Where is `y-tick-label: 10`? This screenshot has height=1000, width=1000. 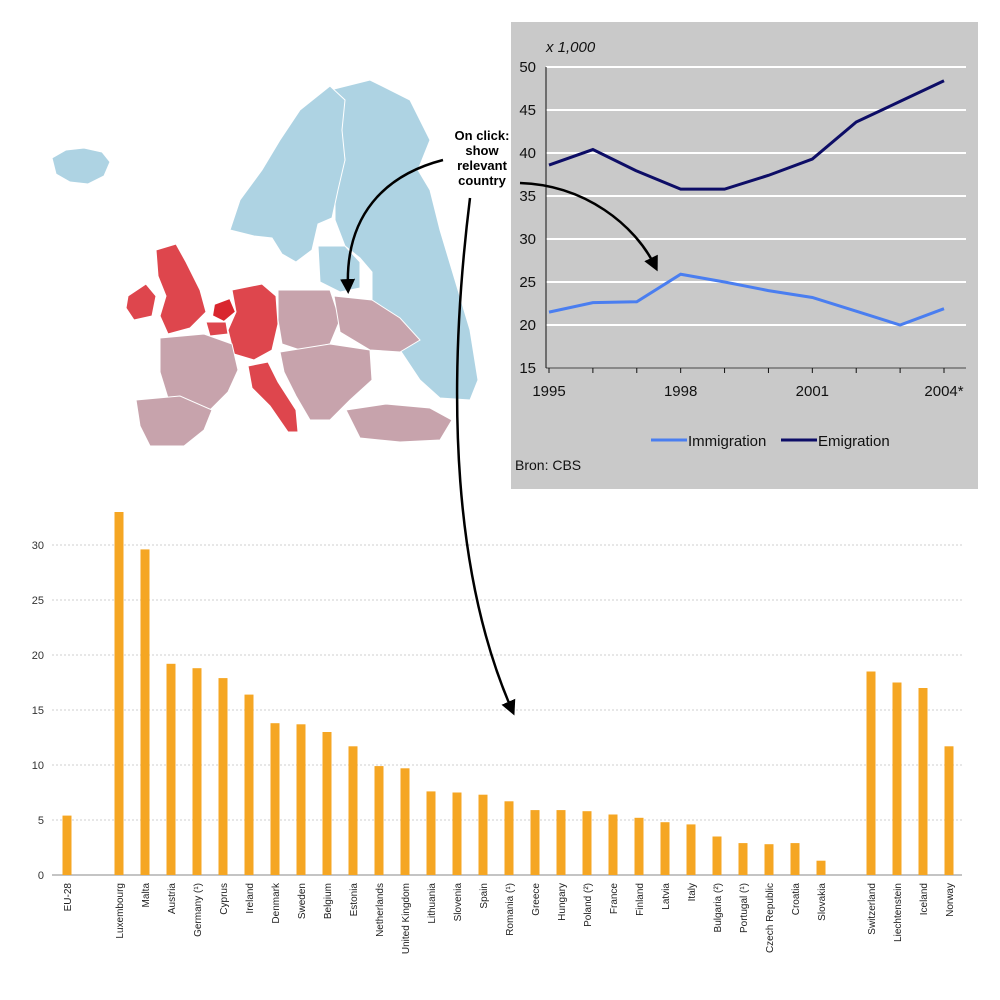 y-tick-label: 10 is located at coordinates (38, 766).